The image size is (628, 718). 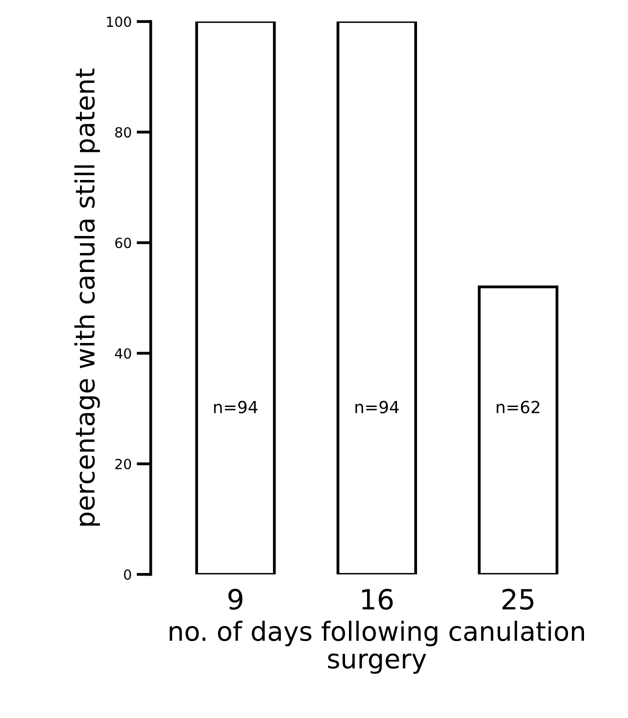 What do you see at coordinates (123, 132) in the screenshot?
I see `y-tick-label: 80` at bounding box center [123, 132].